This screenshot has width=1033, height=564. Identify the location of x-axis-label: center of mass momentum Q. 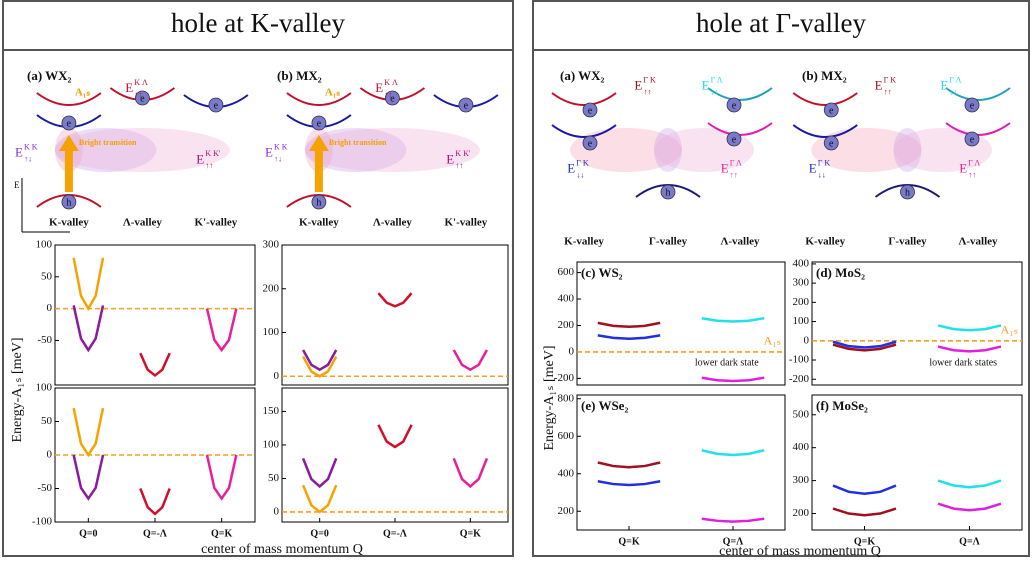
(800, 551).